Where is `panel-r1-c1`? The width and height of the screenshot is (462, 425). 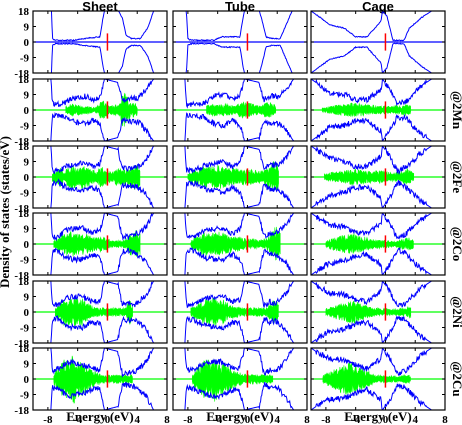 panel-r1-c1 is located at coordinates (240, 110).